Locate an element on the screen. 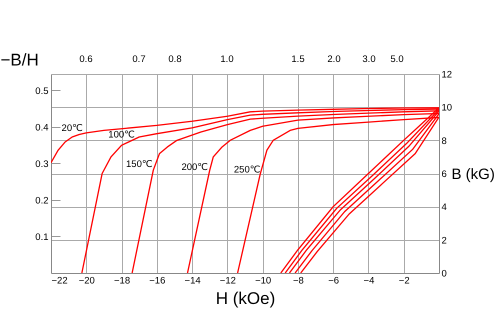 This screenshot has width=501, height=329. y-tick-label: 8 is located at coordinates (444, 141).